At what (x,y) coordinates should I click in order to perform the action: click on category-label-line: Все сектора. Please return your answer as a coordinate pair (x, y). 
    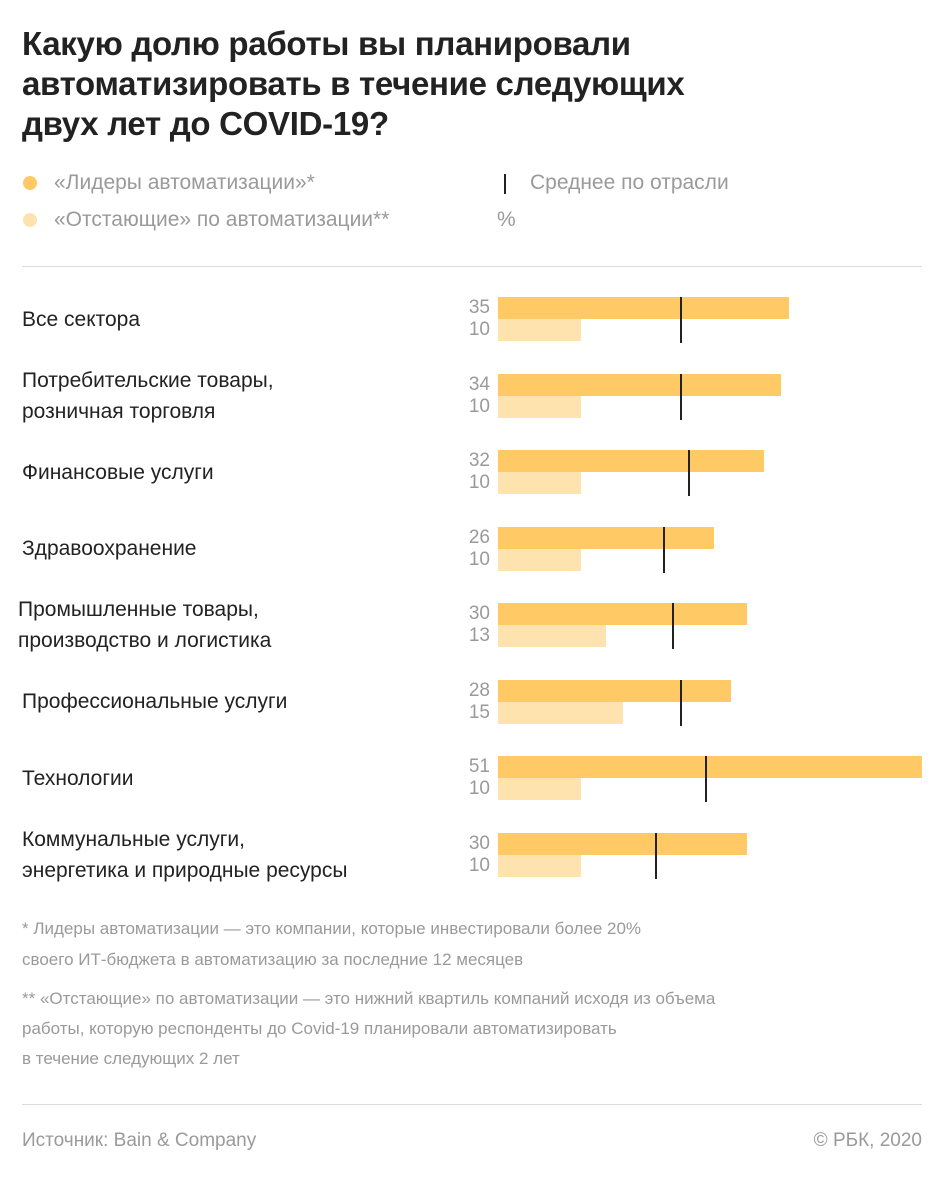
    Looking at the image, I should click on (81, 319).